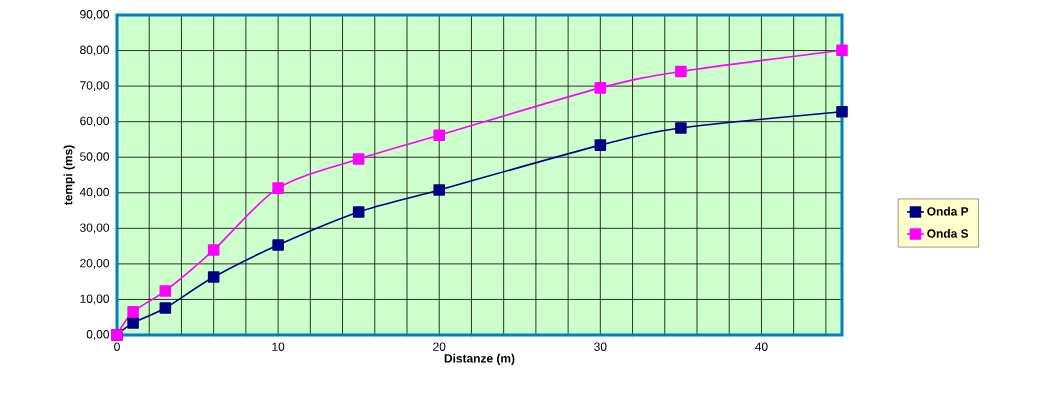 Image resolution: width=1043 pixels, height=401 pixels. What do you see at coordinates (439, 346) in the screenshot?
I see `x-tick-label: 20` at bounding box center [439, 346].